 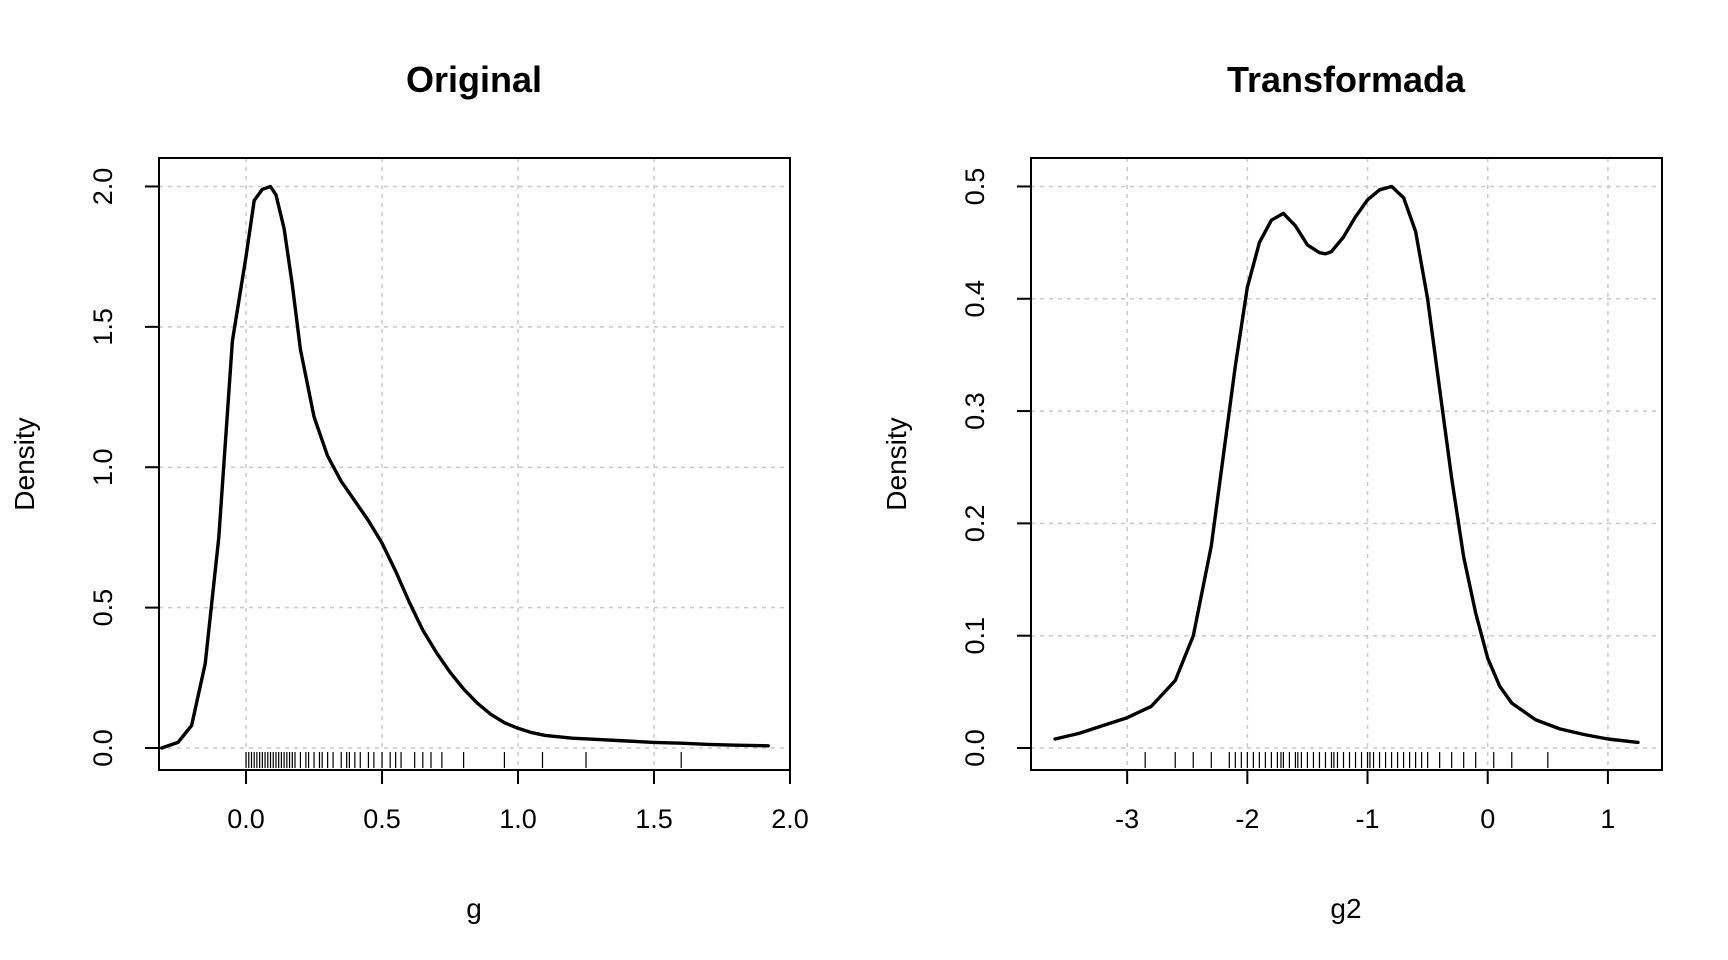 I want to click on x-axis: 0.0 0.5 1.0 1.5 2.0, so click(x=518, y=801).